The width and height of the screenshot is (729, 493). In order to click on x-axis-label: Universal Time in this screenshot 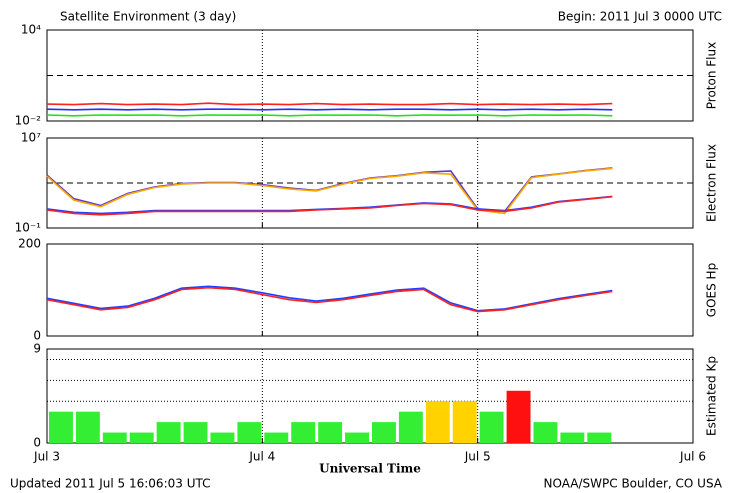, I will do `click(370, 469)`.